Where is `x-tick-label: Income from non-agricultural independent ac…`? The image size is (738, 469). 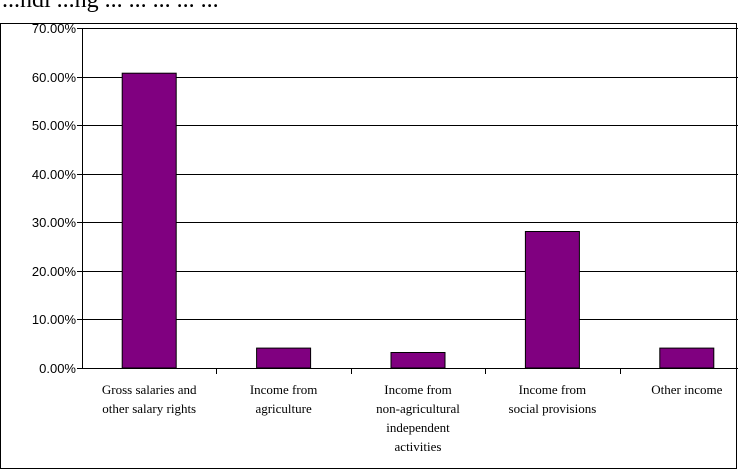
x-tick-label: Income from non-agricultural independent ac… is located at coordinates (418, 418).